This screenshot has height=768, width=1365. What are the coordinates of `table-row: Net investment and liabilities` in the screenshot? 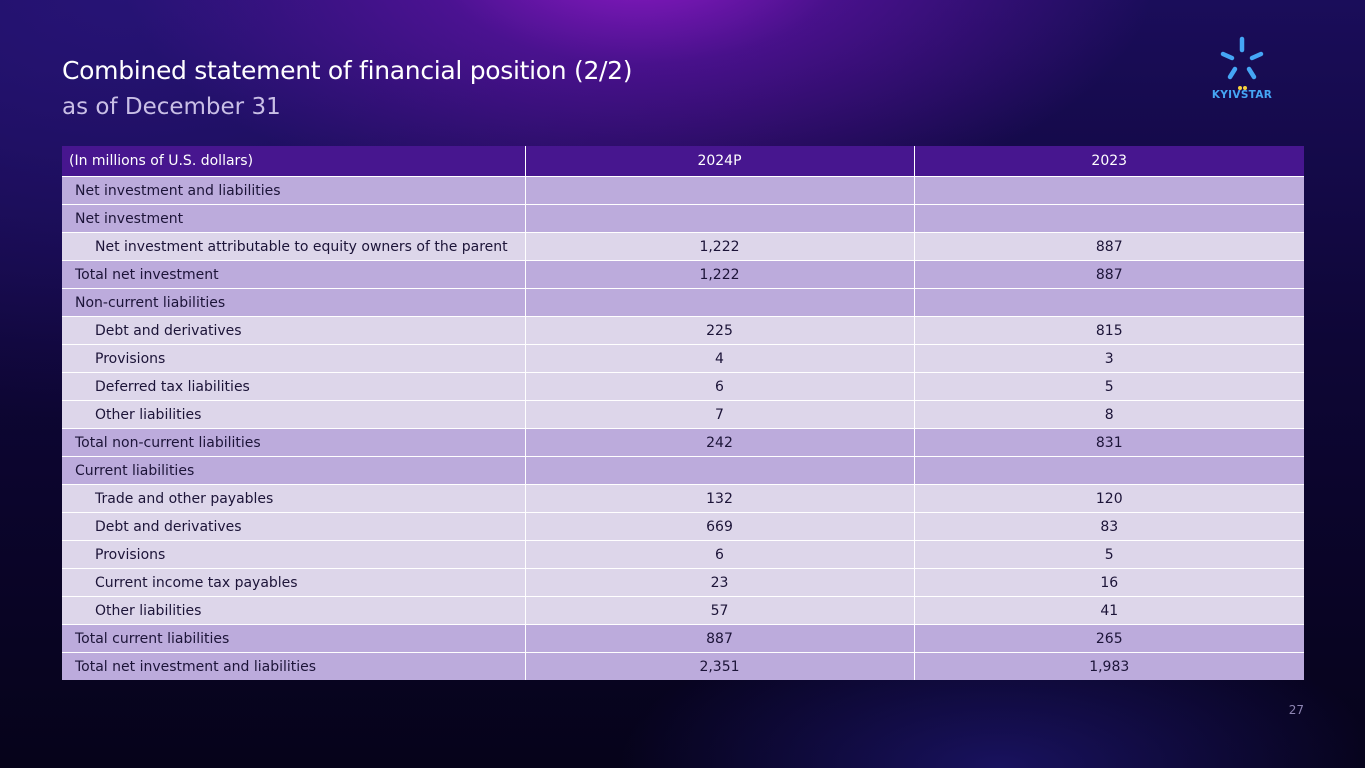 It's located at (683, 190).